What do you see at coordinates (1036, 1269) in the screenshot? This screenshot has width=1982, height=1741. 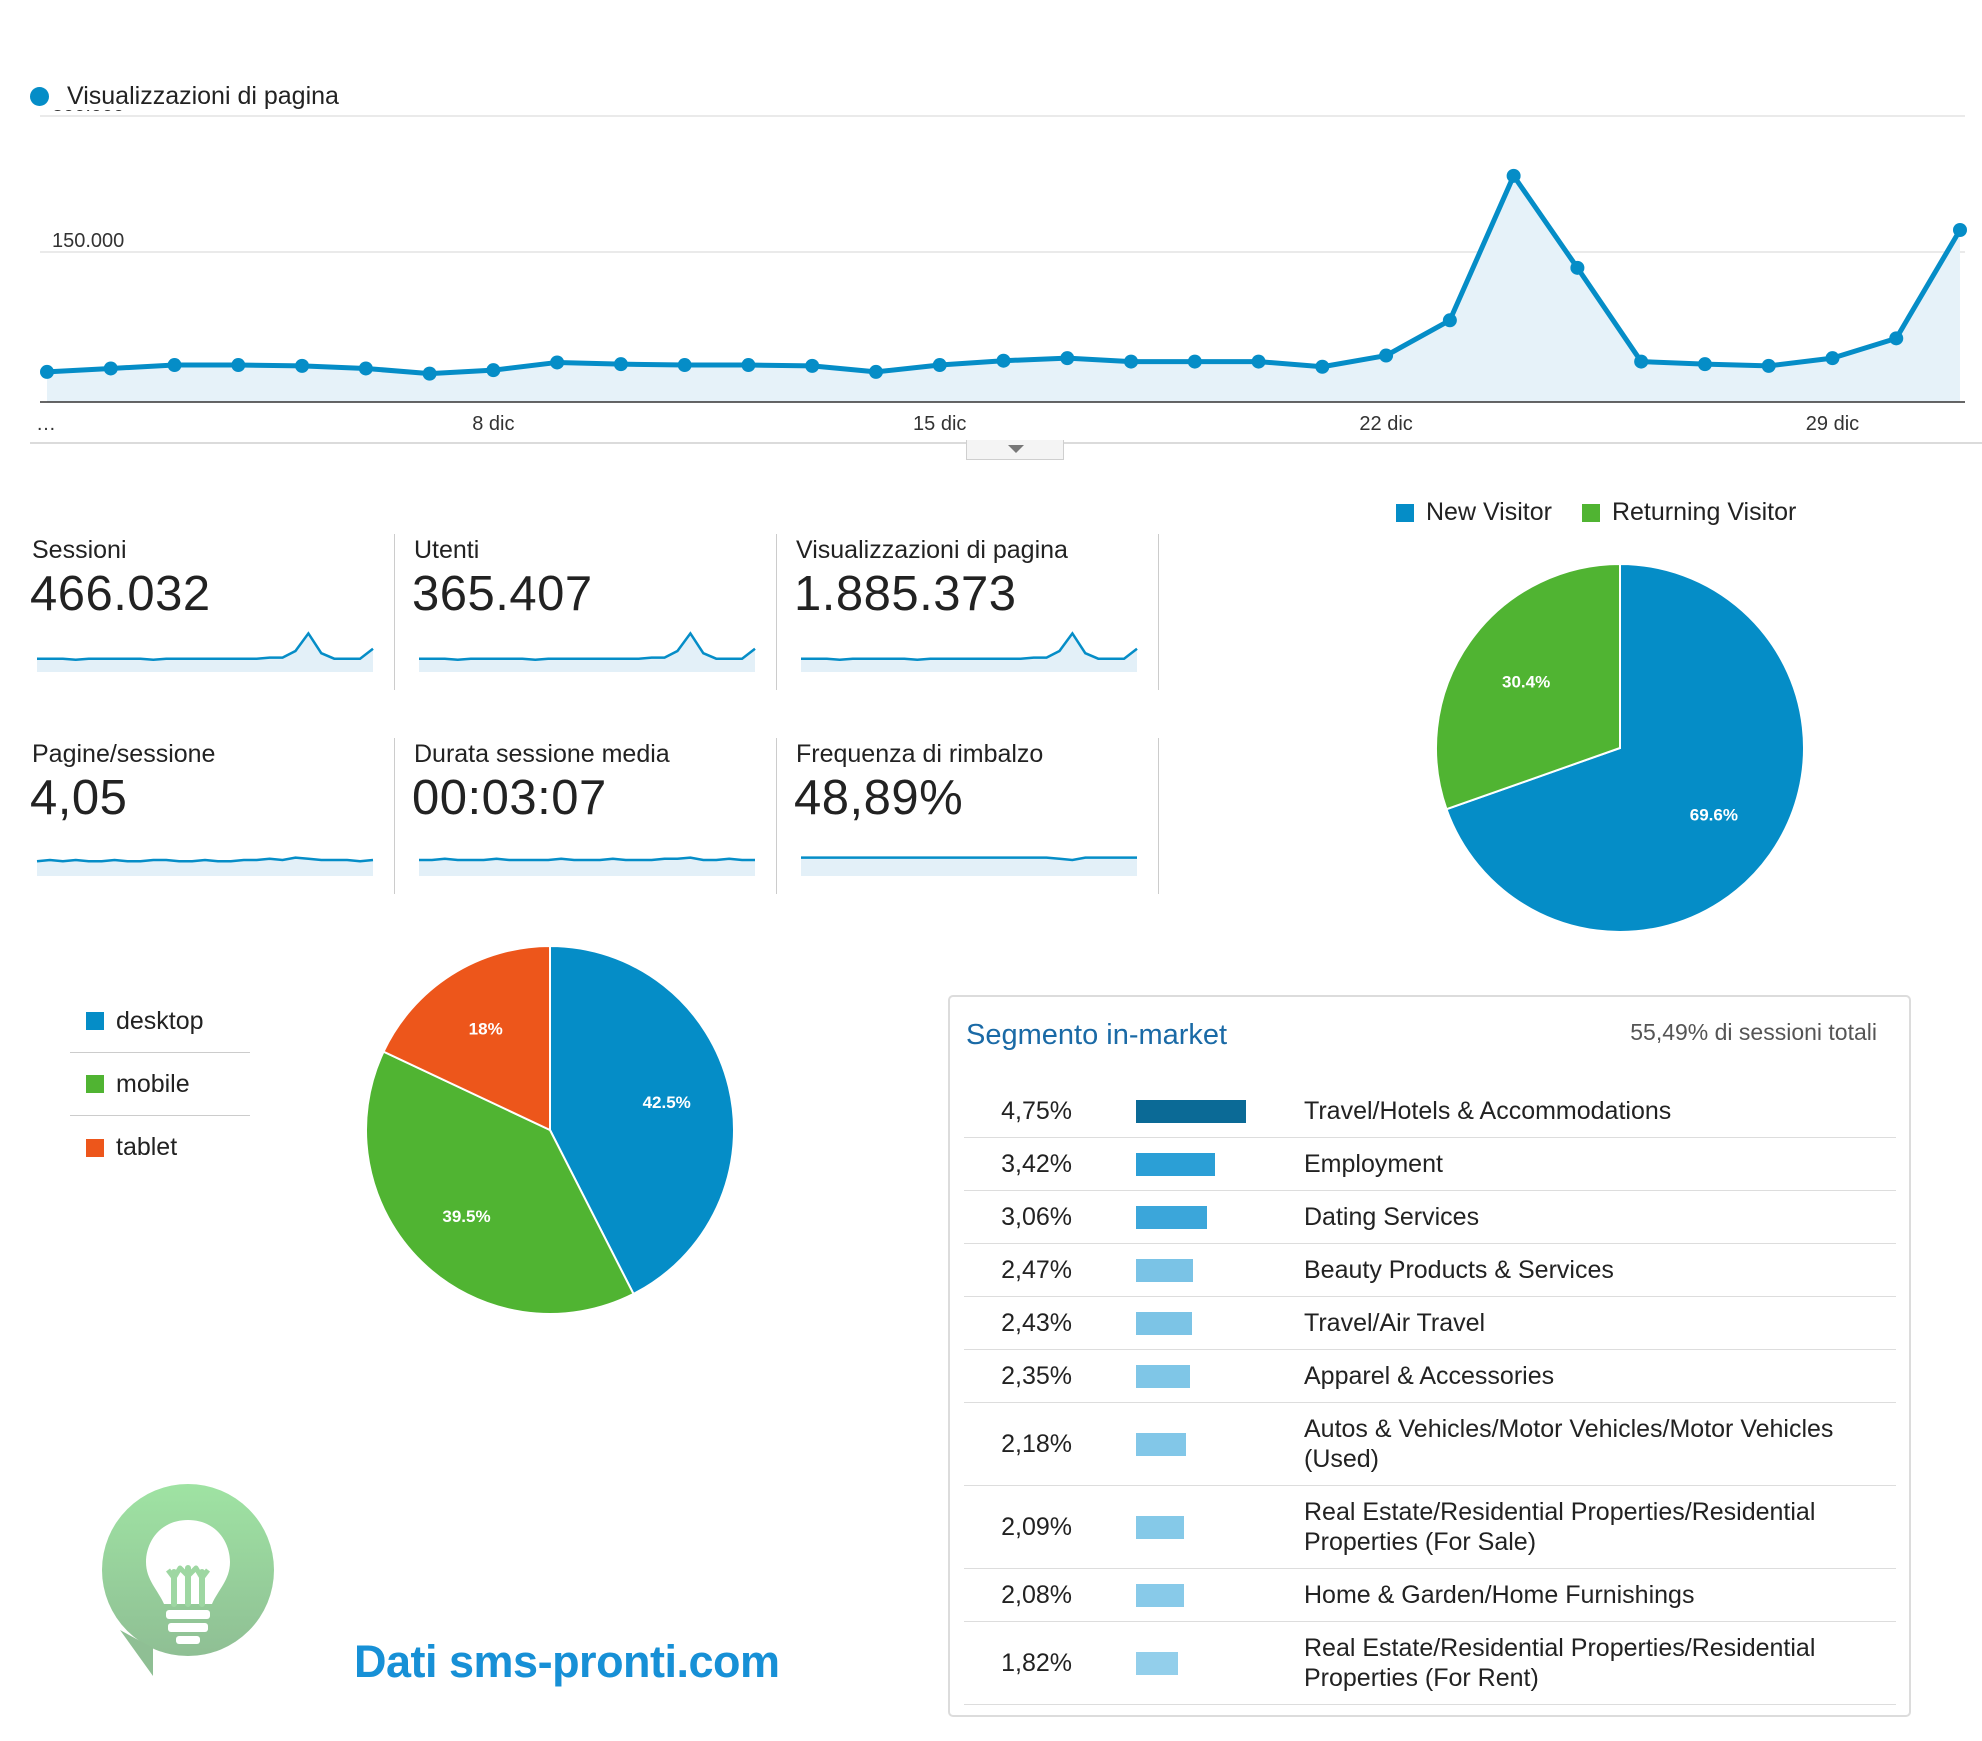 I see `row-percentage: 2,47%` at bounding box center [1036, 1269].